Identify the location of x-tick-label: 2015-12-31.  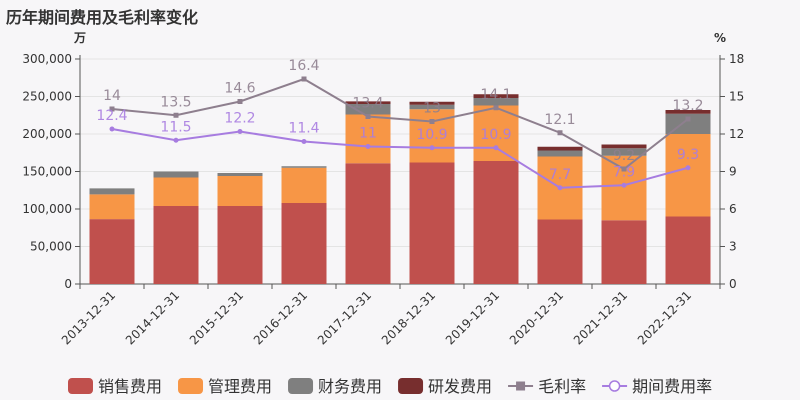
(216, 317).